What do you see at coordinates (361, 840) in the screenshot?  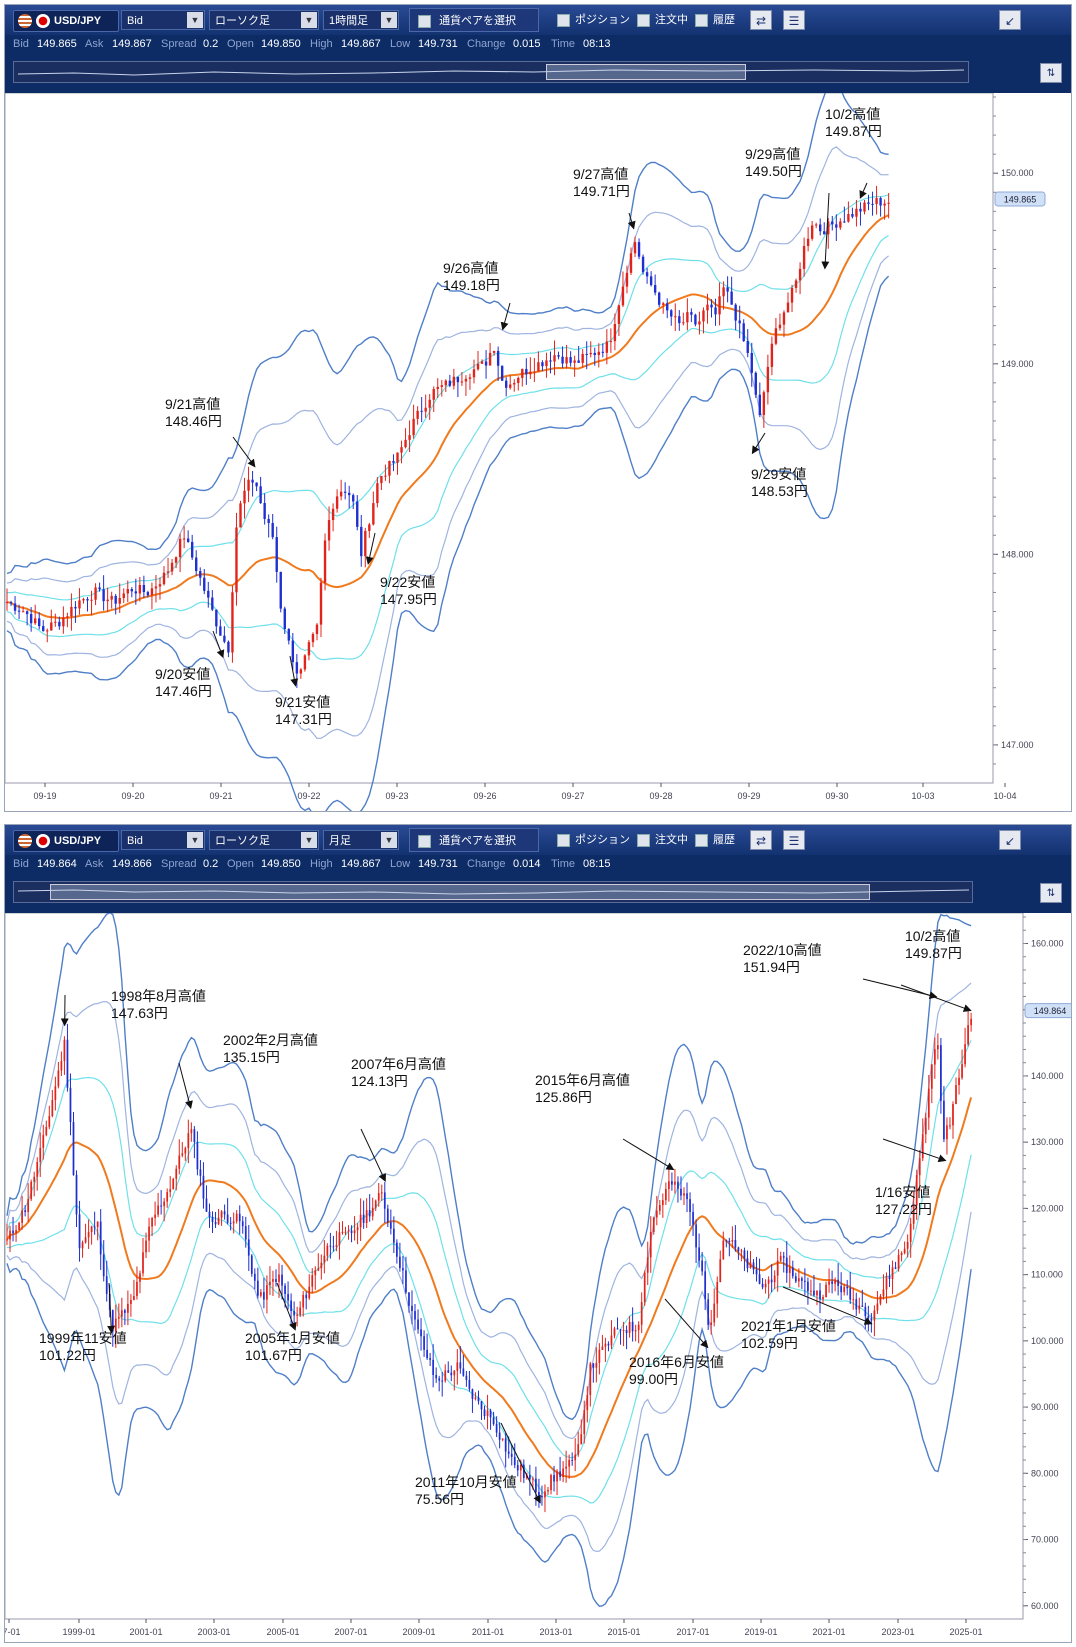 I see `timeframe-select: 月足 ▼` at bounding box center [361, 840].